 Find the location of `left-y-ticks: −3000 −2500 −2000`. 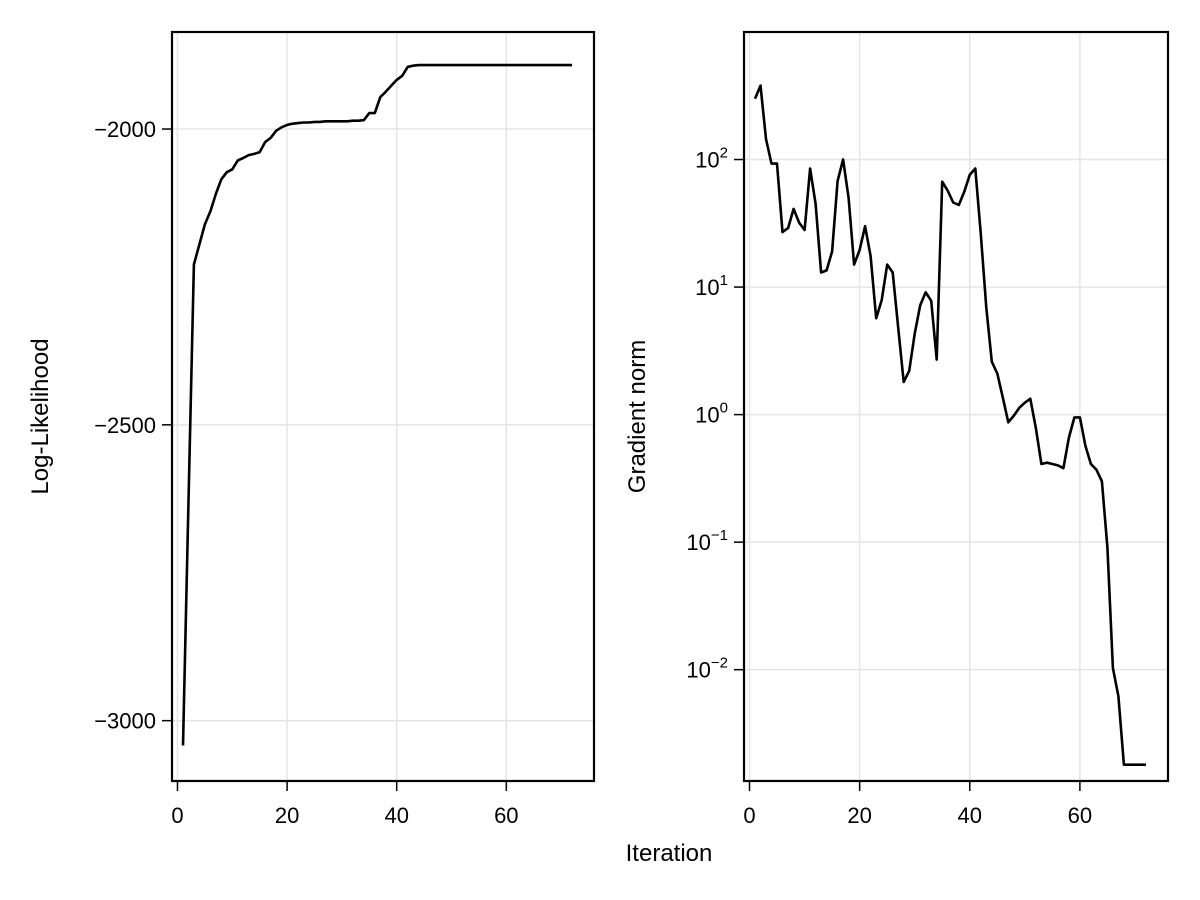

left-y-ticks: −3000 −2500 −2000 is located at coordinates (133, 425).